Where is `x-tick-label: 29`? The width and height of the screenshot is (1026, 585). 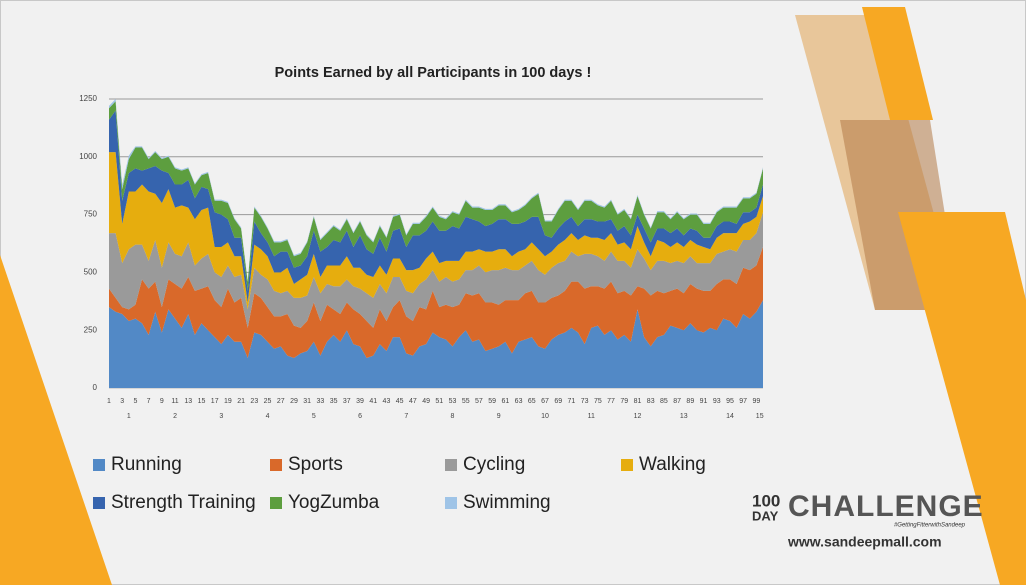 x-tick-label: 29 is located at coordinates (294, 401).